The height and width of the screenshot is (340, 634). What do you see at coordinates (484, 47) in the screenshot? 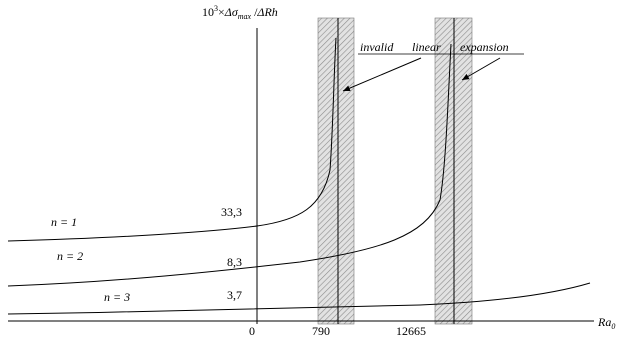
I see `annotation-word-expansion: expansion` at bounding box center [484, 47].